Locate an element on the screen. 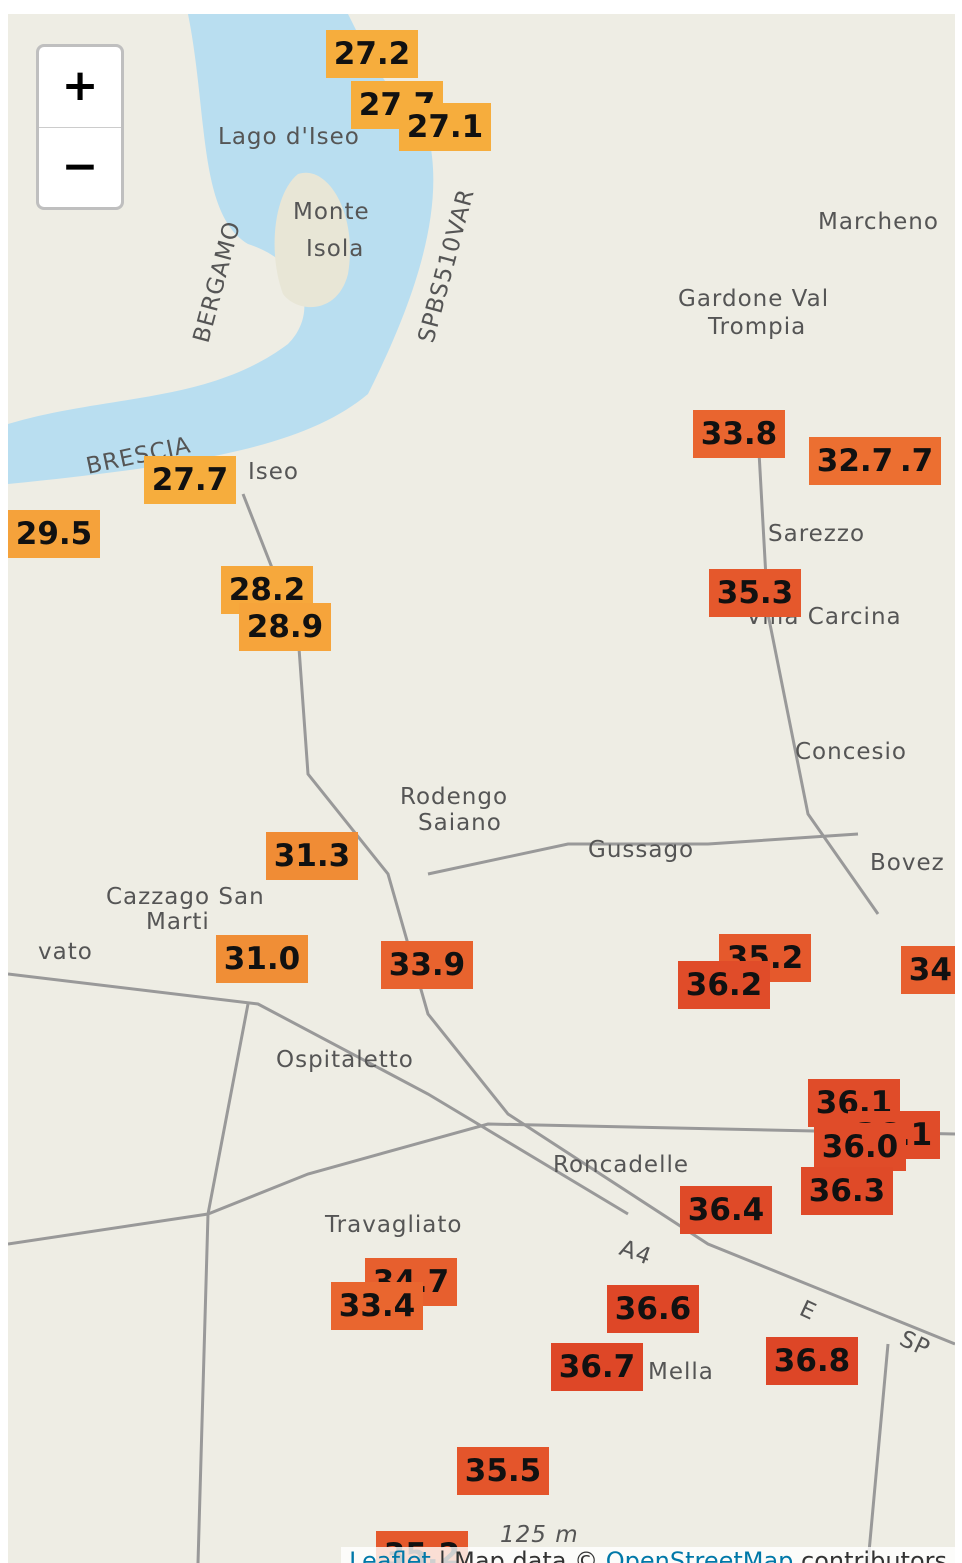  temperature-marker: 33.8 is located at coordinates (739, 434).